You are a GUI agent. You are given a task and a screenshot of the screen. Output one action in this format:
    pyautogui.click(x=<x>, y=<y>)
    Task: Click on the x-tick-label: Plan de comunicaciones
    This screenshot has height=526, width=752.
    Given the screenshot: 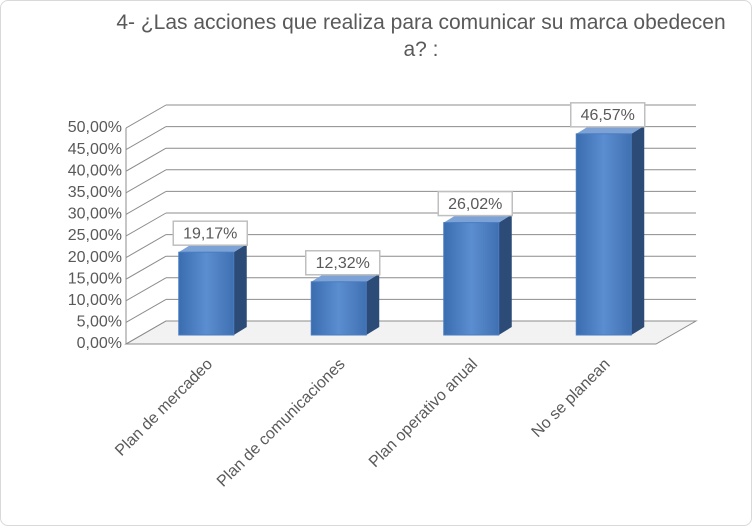 What is the action you would take?
    pyautogui.click(x=281, y=423)
    